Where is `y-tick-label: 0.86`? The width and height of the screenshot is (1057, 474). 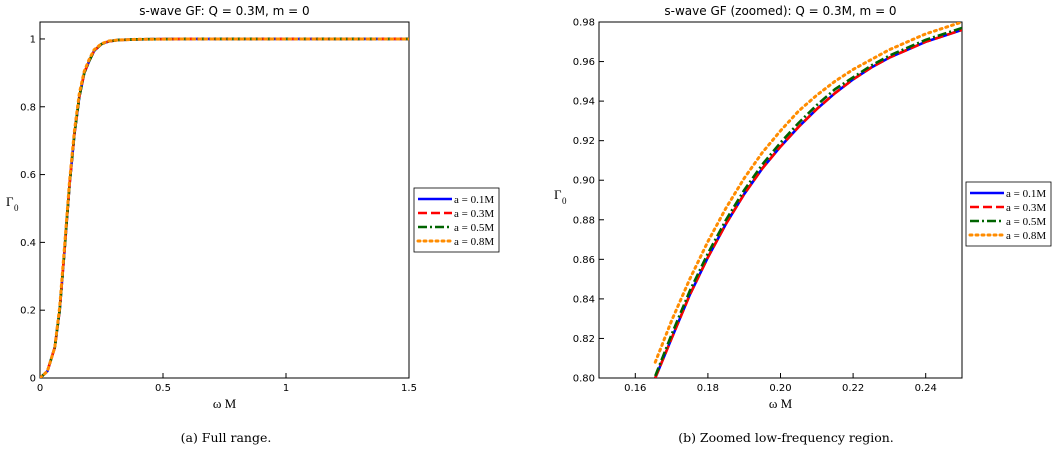 y-tick-label: 0.86 is located at coordinates (584, 260).